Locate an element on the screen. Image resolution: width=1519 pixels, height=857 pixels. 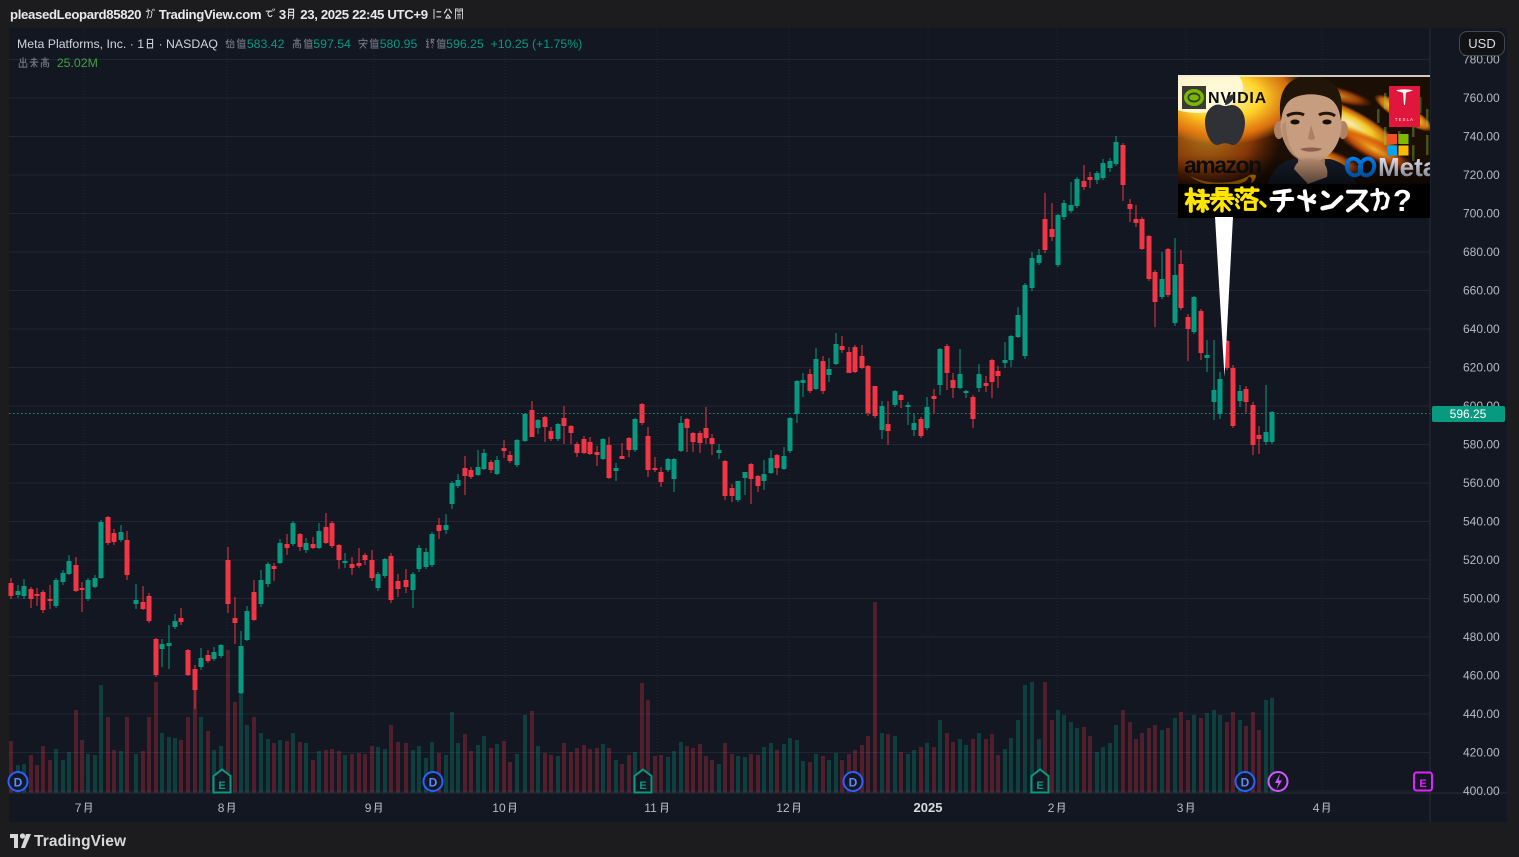
svg-text: 760.00 is located at coordinates (1481, 98).